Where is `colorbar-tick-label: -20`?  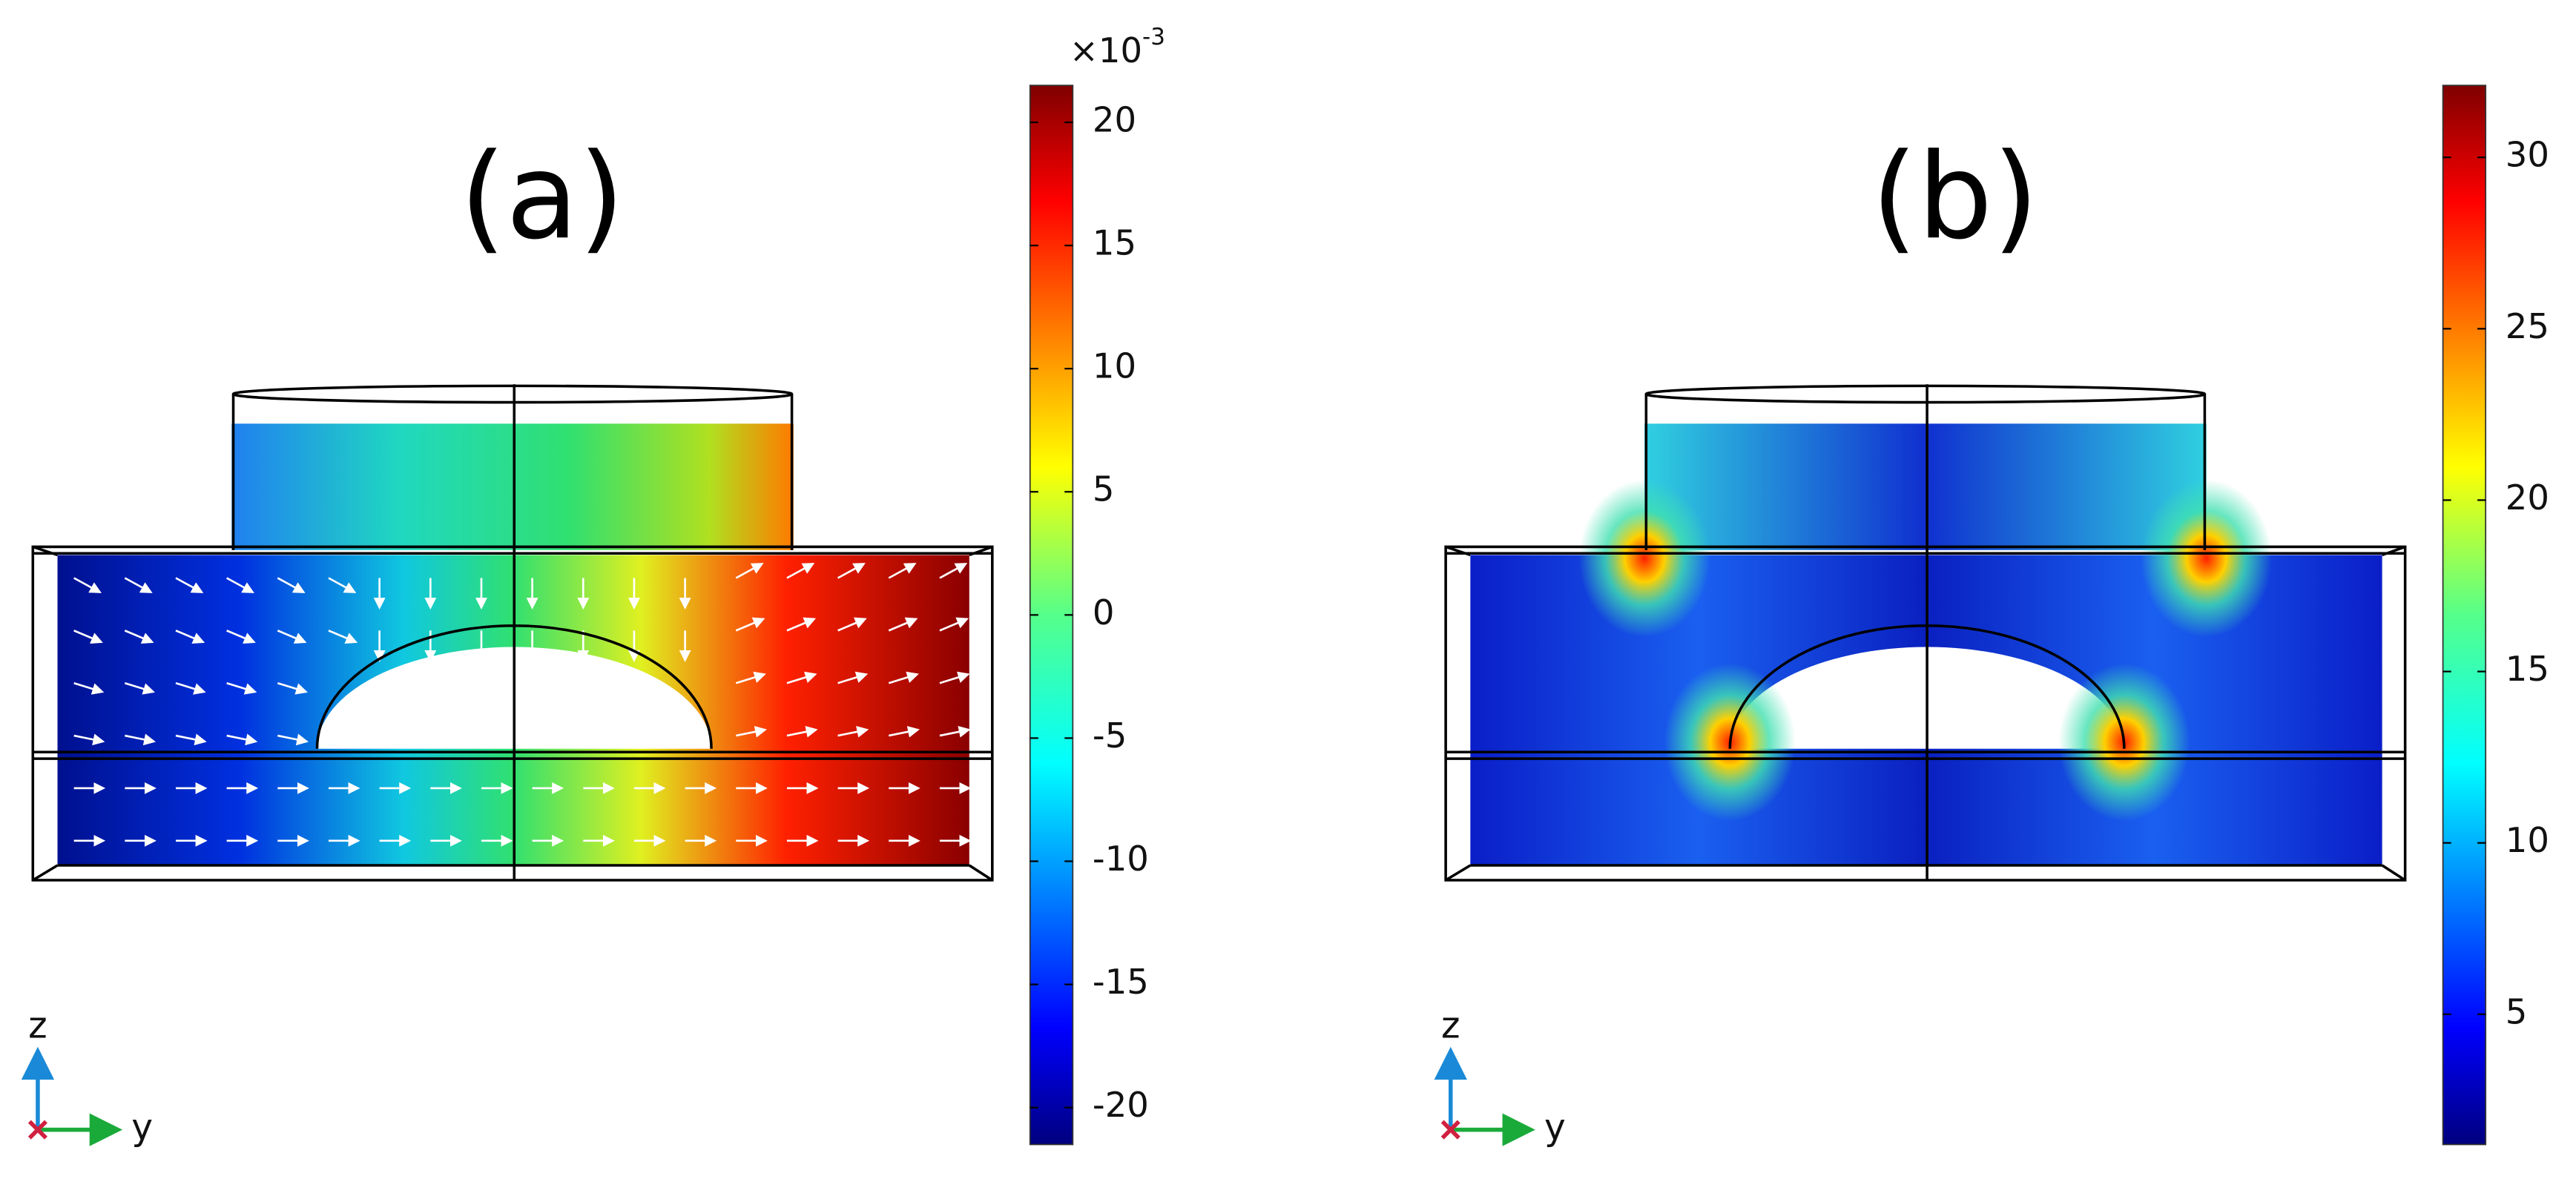
colorbar-tick-label: -20 is located at coordinates (1121, 1105).